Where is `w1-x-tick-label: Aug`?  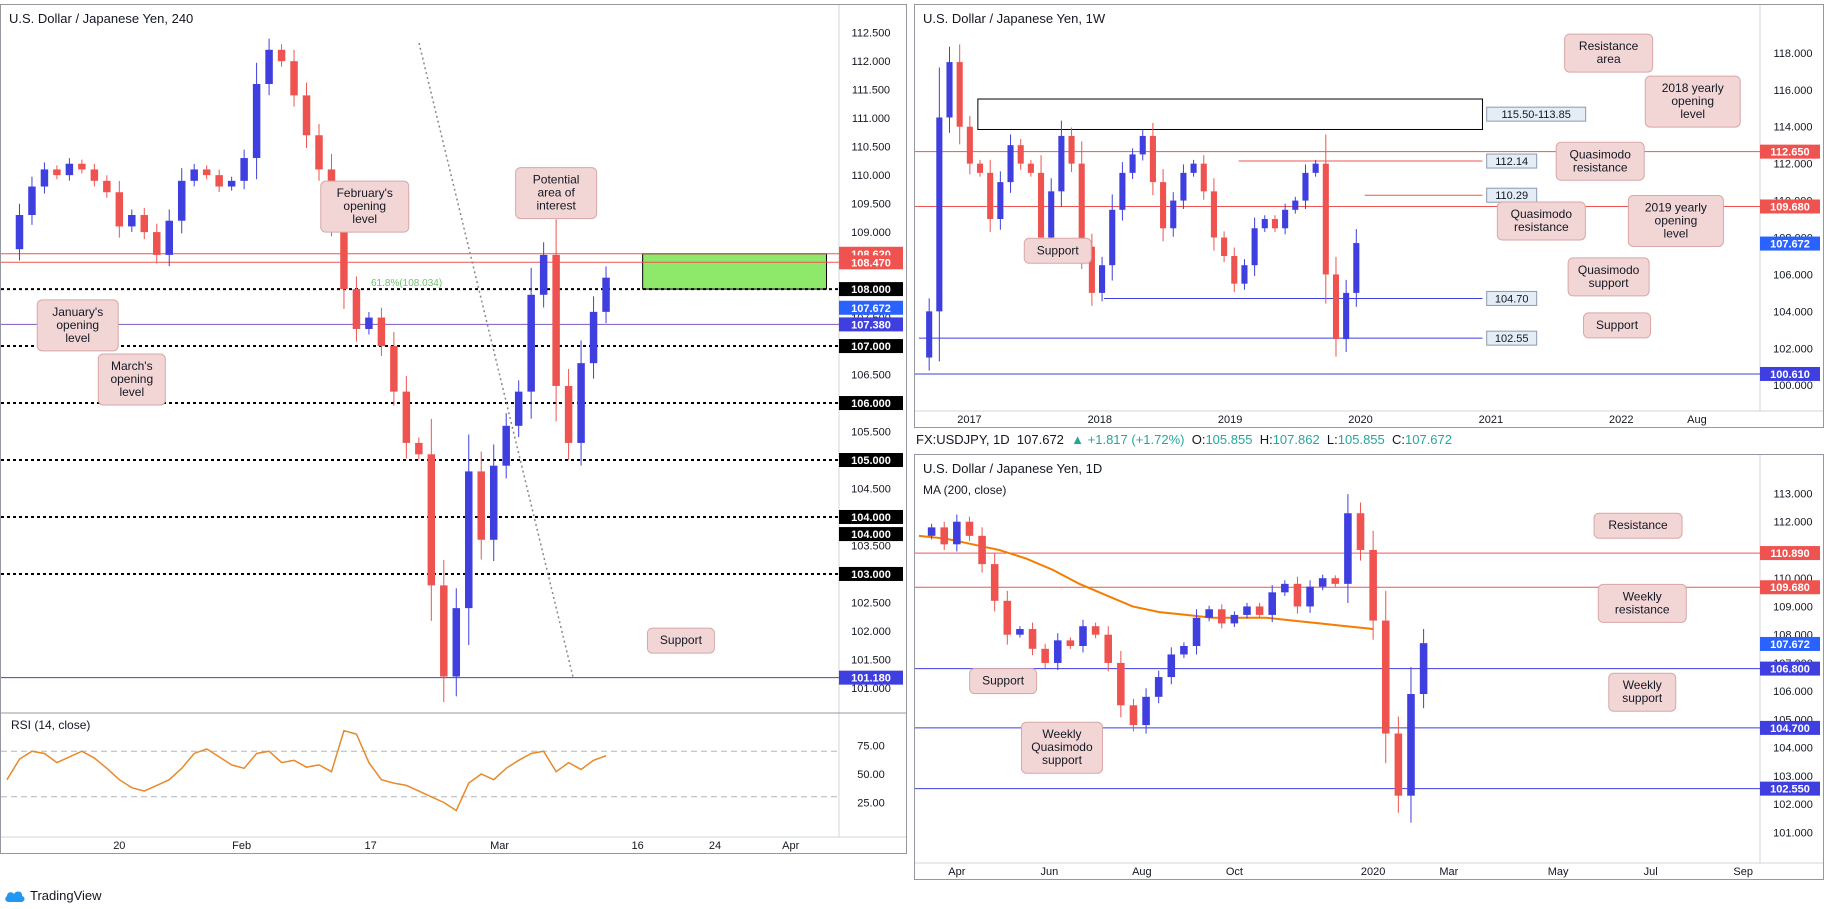 w1-x-tick-label: Aug is located at coordinates (1697, 420).